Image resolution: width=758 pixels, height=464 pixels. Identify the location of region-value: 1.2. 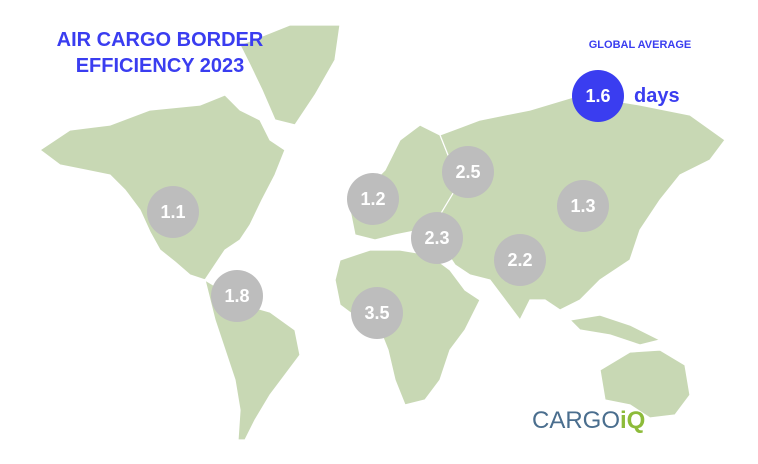
(372, 199).